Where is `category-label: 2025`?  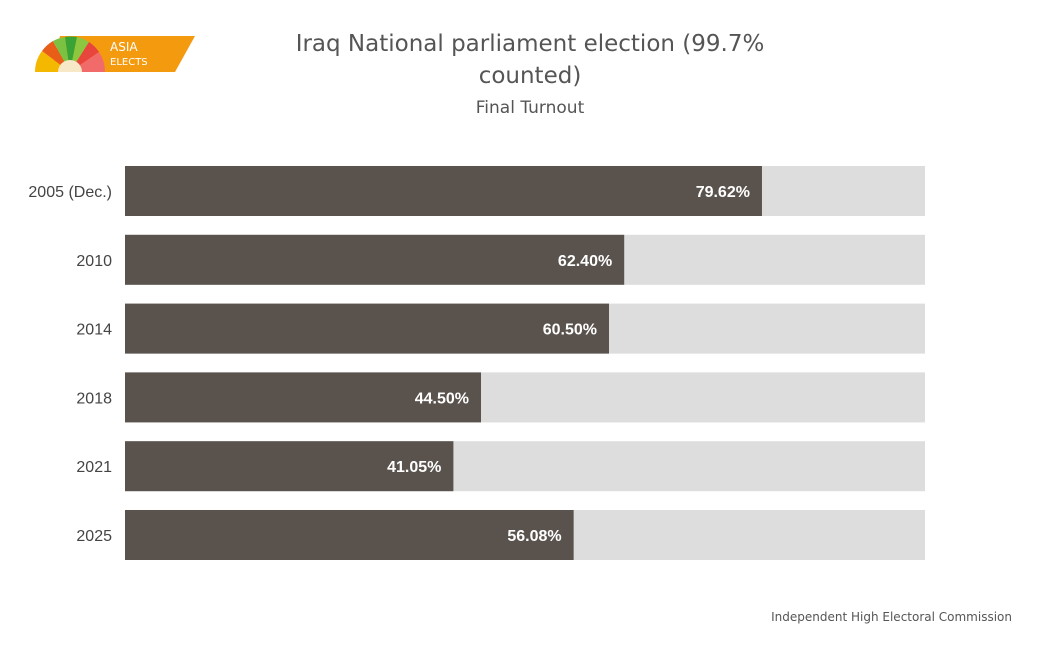 category-label: 2025 is located at coordinates (94, 536).